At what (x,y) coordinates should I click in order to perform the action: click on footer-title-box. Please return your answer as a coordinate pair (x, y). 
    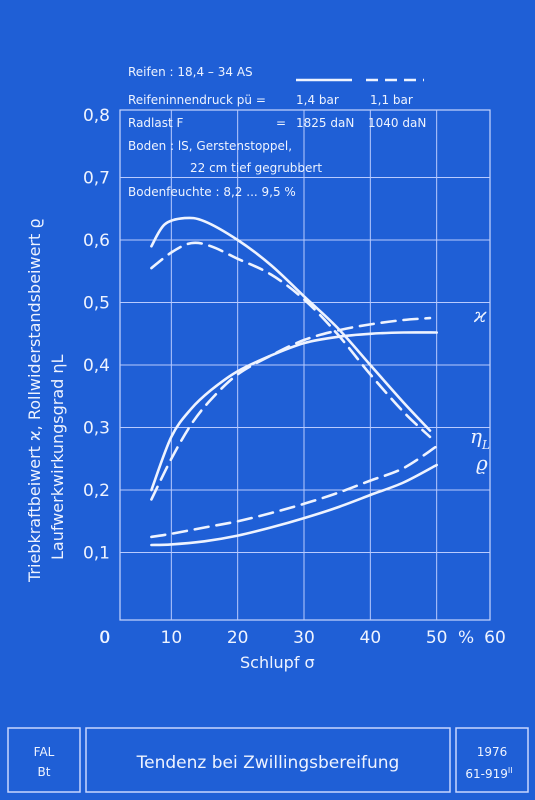
    Looking at the image, I should click on (268, 760).